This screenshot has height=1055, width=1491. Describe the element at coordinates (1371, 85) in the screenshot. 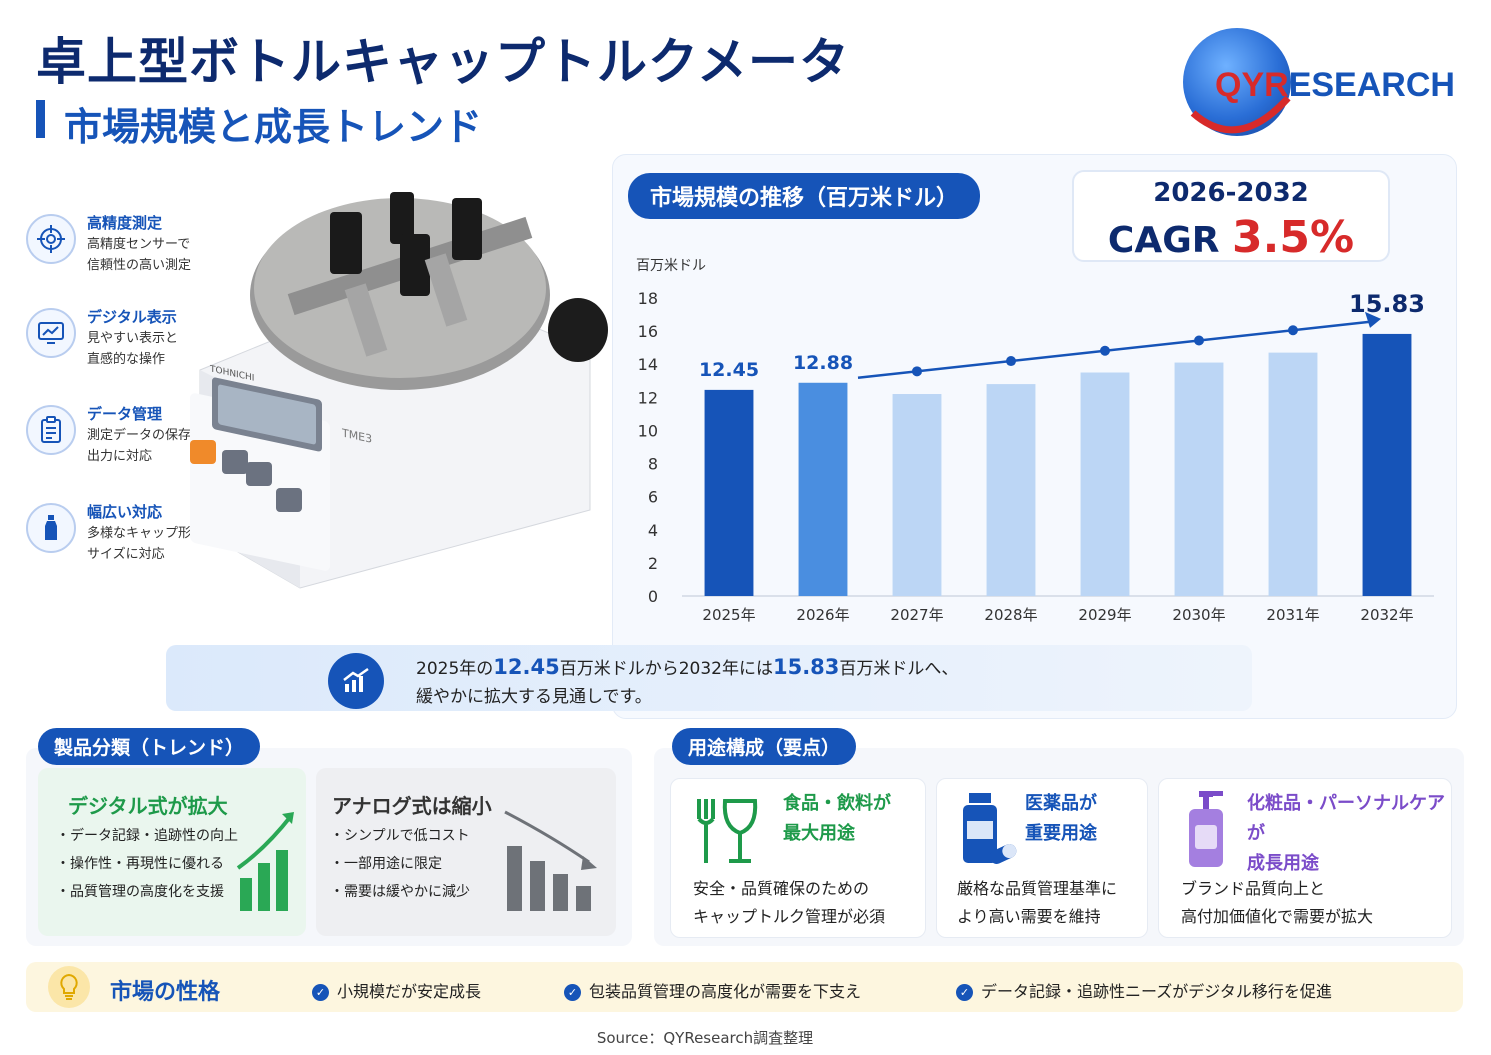

I see `logo-text-suffix: ESEARCH` at that location.